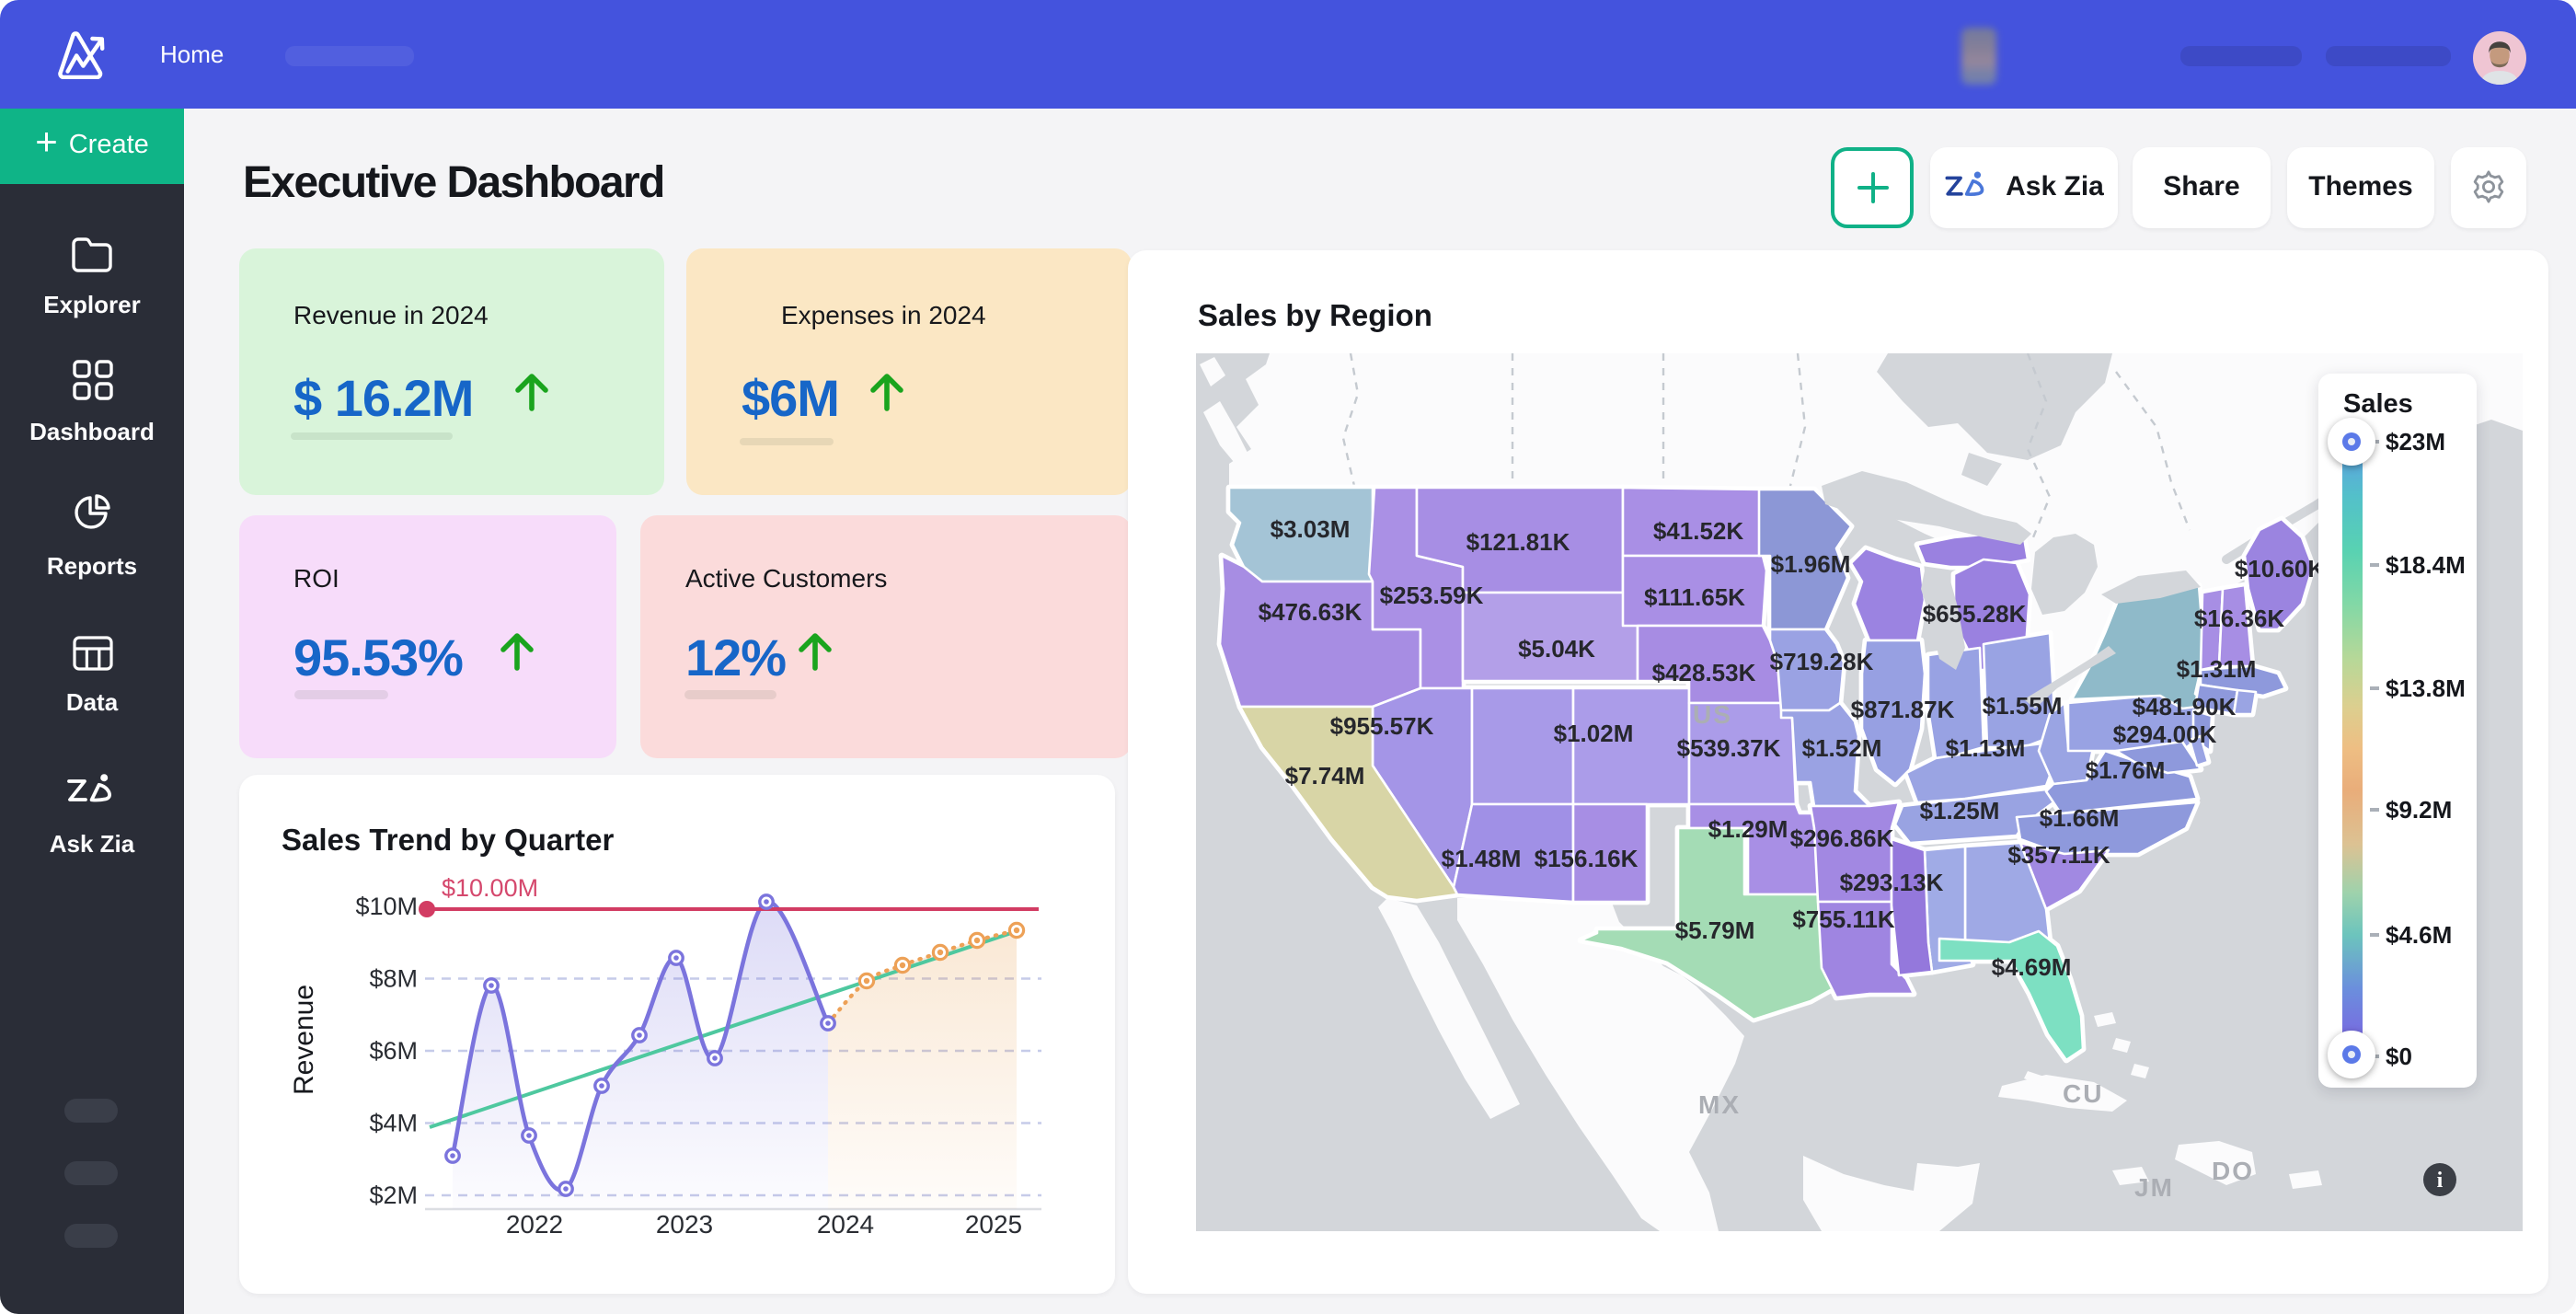 This screenshot has height=1314, width=2576. What do you see at coordinates (2080, 817) in the screenshot?
I see `svg-text: $1.66M` at bounding box center [2080, 817].